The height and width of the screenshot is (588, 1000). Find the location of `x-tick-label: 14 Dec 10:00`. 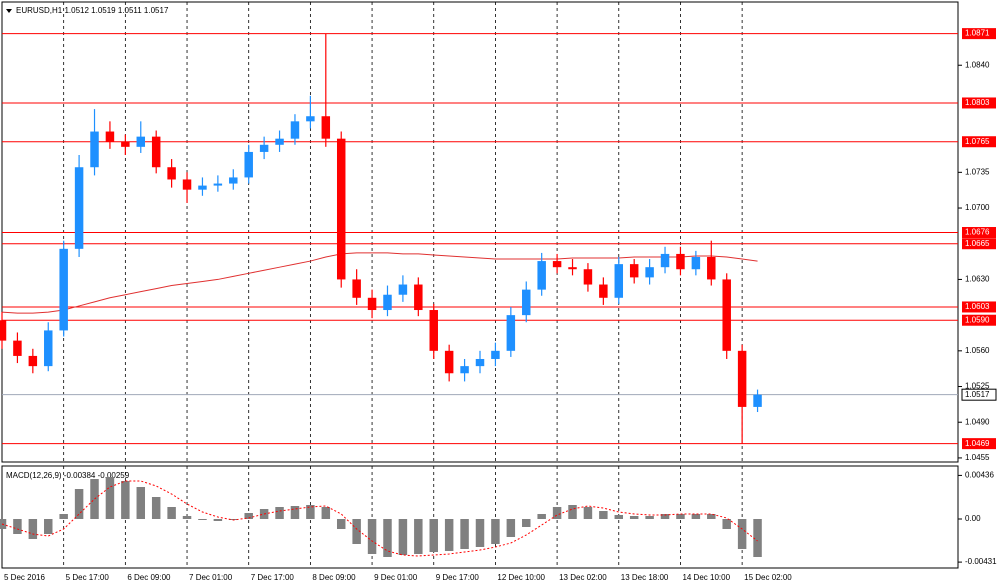

x-tick-label: 14 Dec 10:00 is located at coordinates (706, 577).